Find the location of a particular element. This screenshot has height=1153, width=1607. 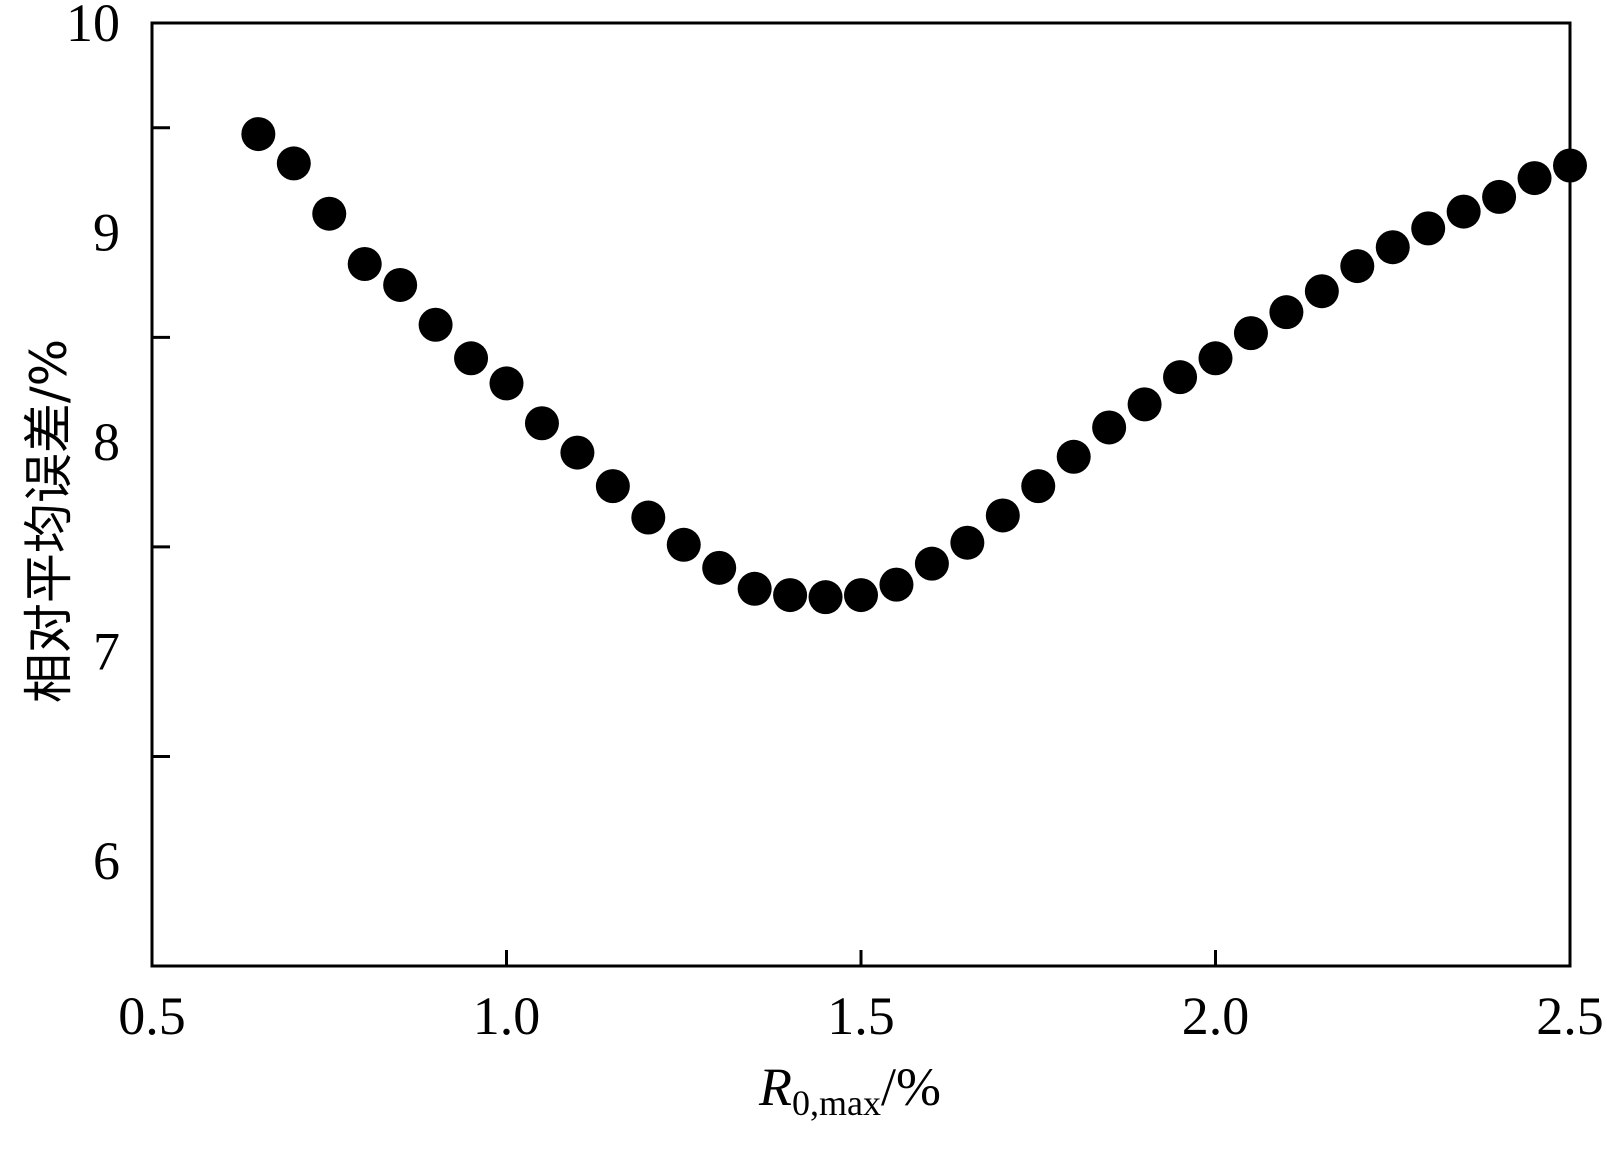

x-axis-symbol: R is located at coordinates (776, 1087).